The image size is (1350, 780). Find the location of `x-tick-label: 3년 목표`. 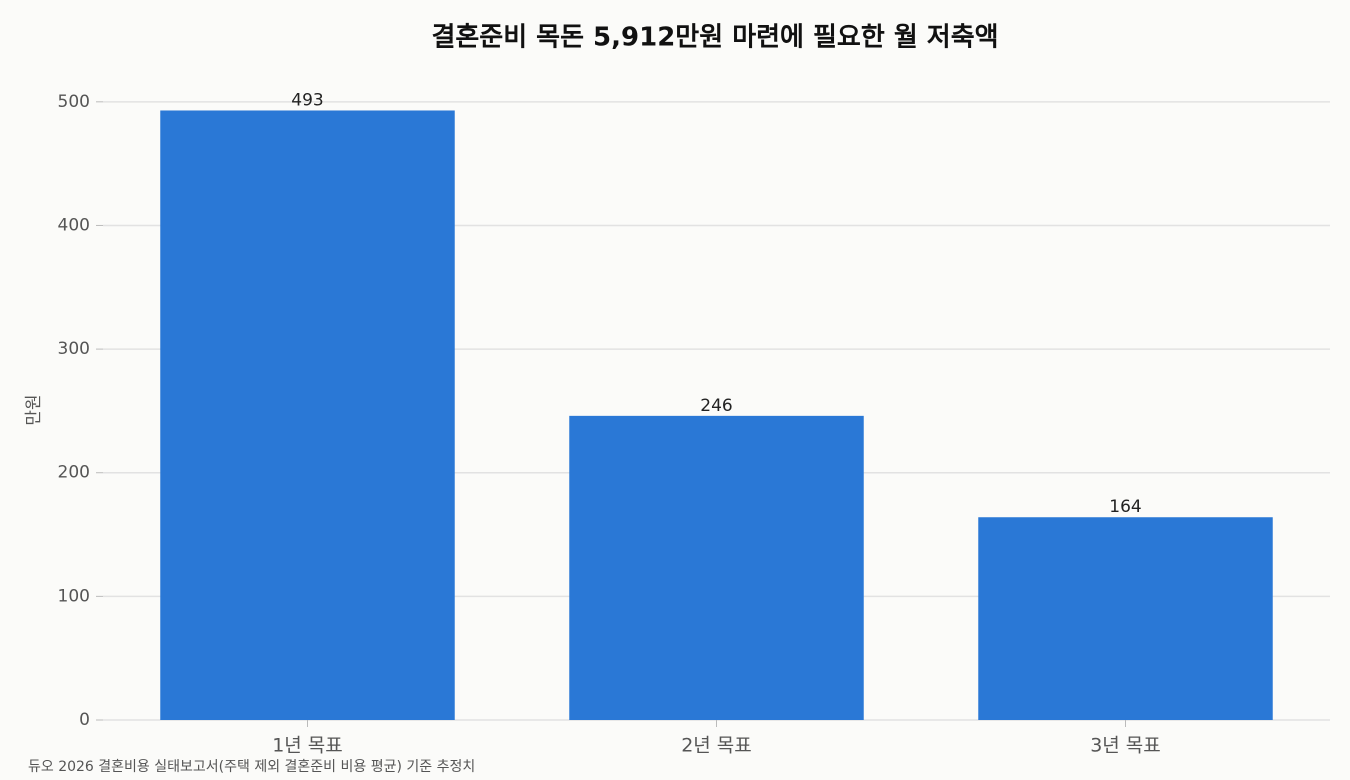

x-tick-label: 3년 목표 is located at coordinates (1125, 746).